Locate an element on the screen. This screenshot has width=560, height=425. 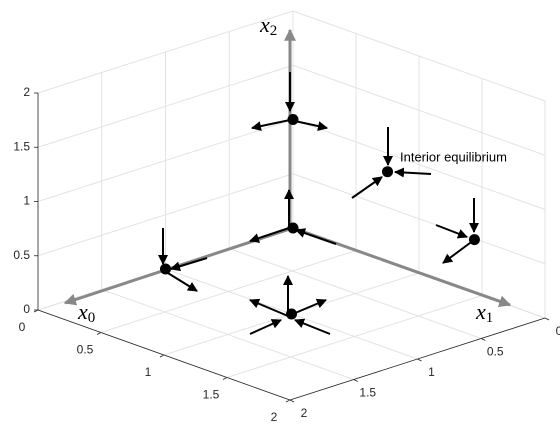
axis-label: x0 is located at coordinates (86, 312).